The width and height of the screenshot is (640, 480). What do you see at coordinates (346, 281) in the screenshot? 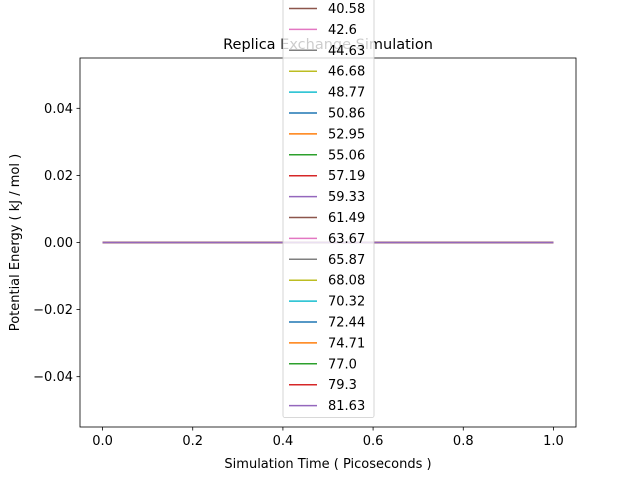
I see `legend-label-13: 68.08` at bounding box center [346, 281].